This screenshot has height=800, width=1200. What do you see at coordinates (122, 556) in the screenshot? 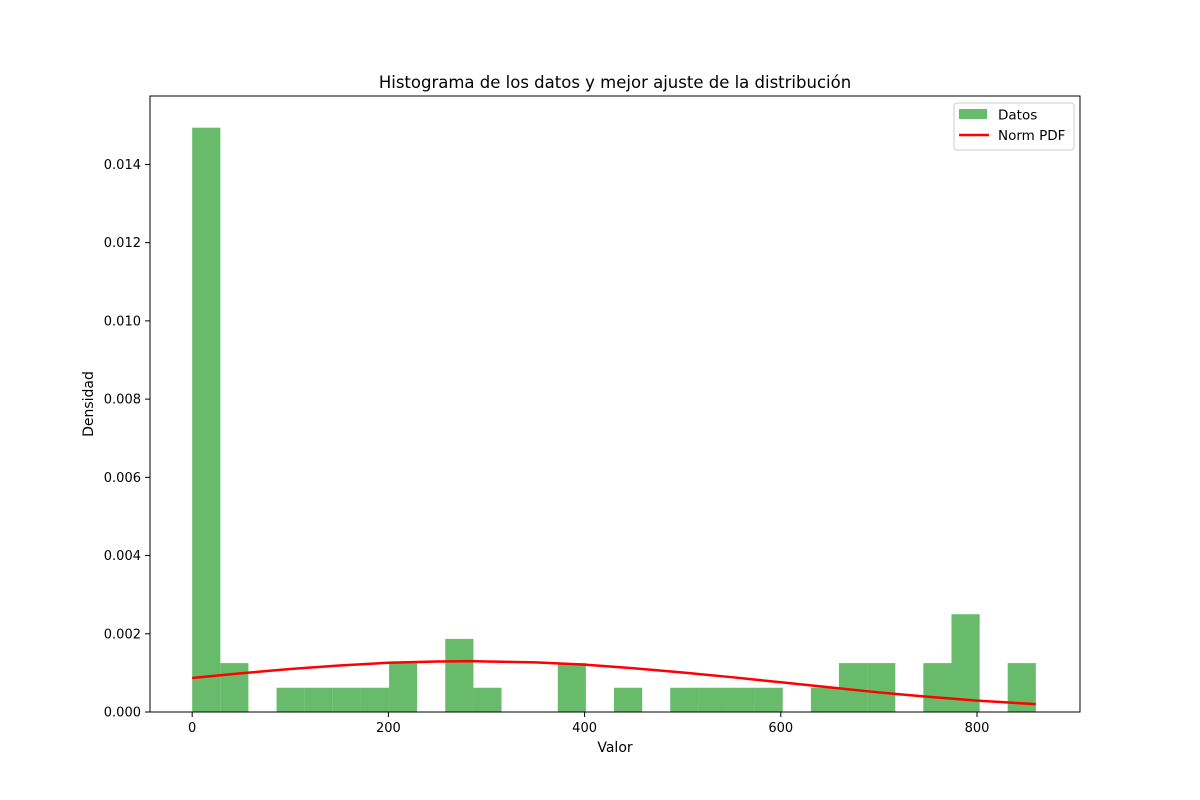
I see `y-tick-label: 0.004` at bounding box center [122, 556].